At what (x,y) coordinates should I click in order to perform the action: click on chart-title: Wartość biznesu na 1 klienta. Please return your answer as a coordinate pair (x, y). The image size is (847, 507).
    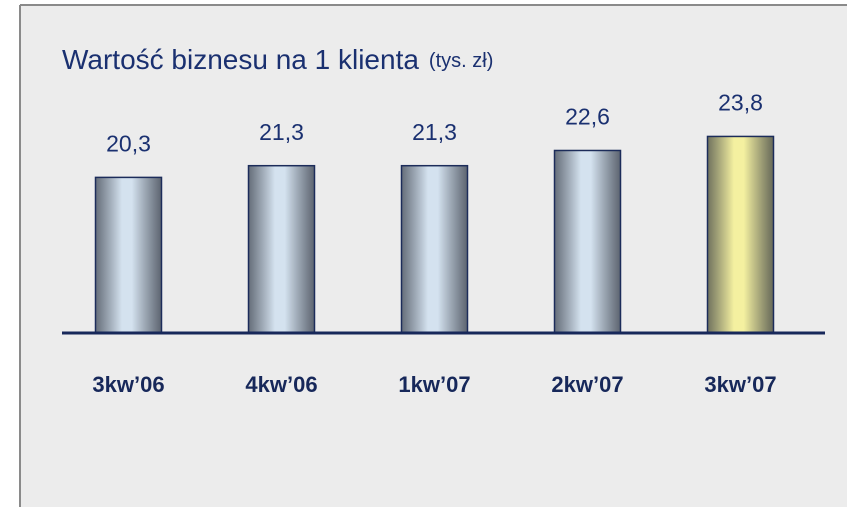
    Looking at the image, I should click on (240, 59).